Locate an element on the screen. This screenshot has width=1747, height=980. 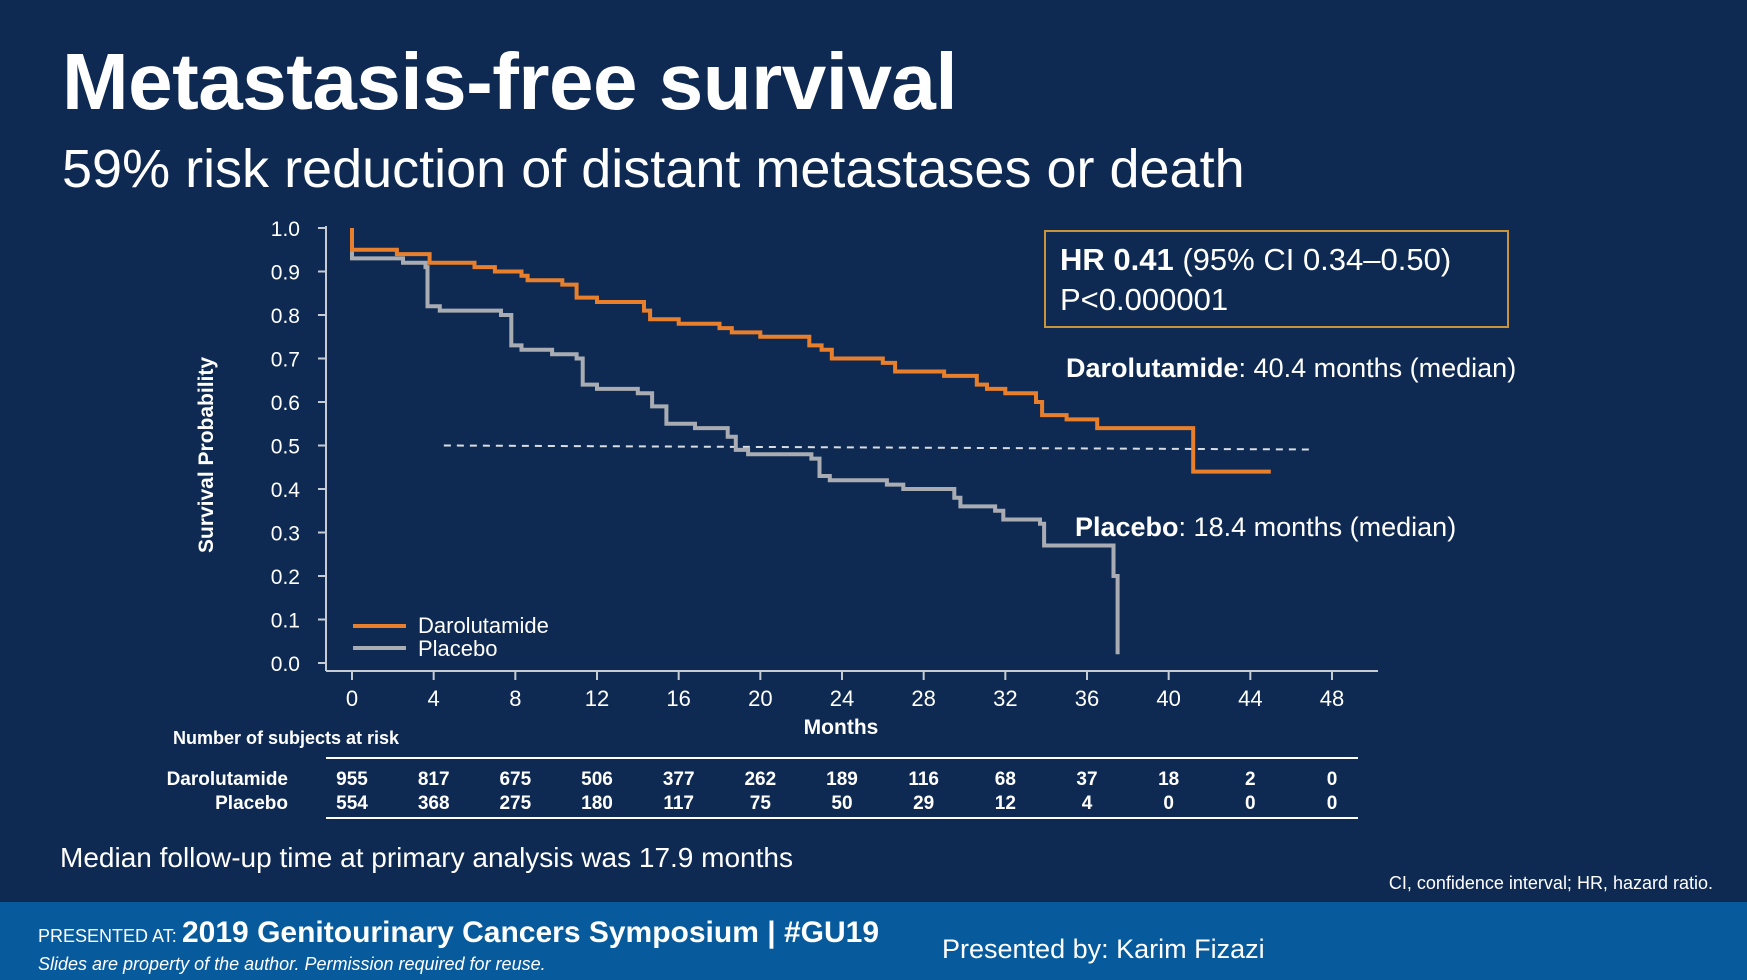
y-tick-label: 0.8 is located at coordinates (285, 316).